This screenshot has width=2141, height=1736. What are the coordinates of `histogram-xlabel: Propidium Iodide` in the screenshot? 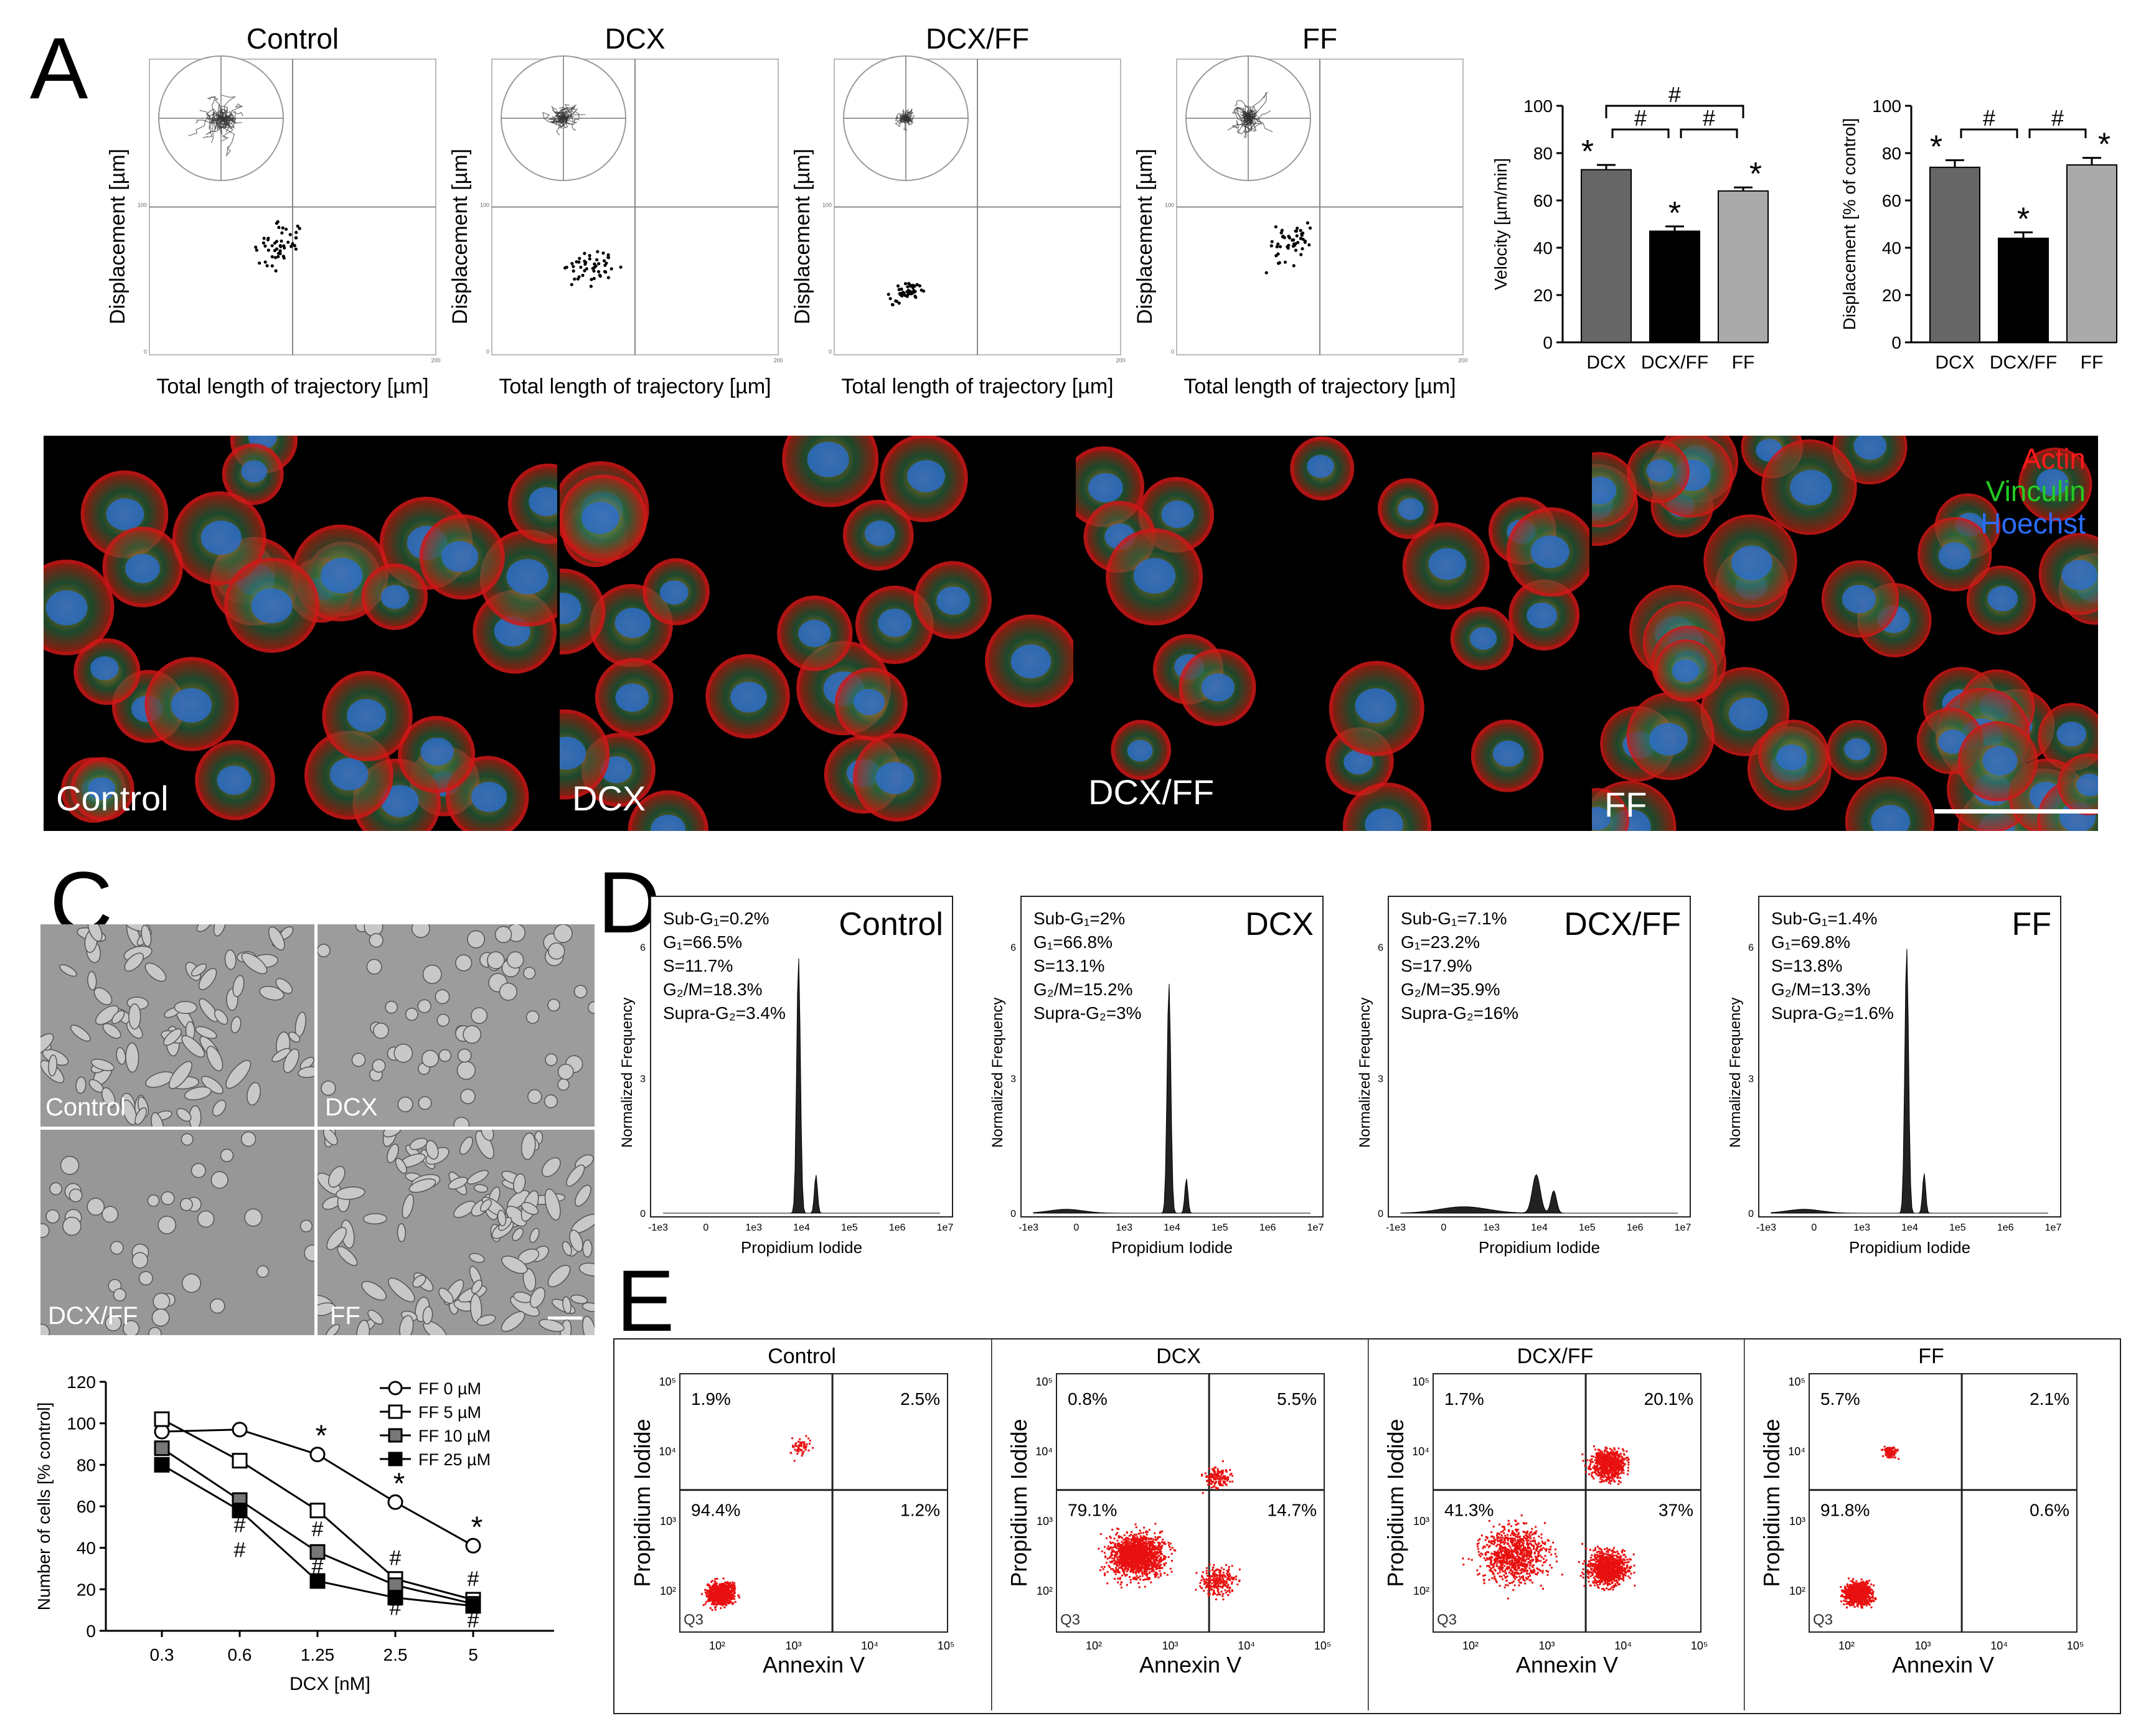 It's located at (1539, 1247).